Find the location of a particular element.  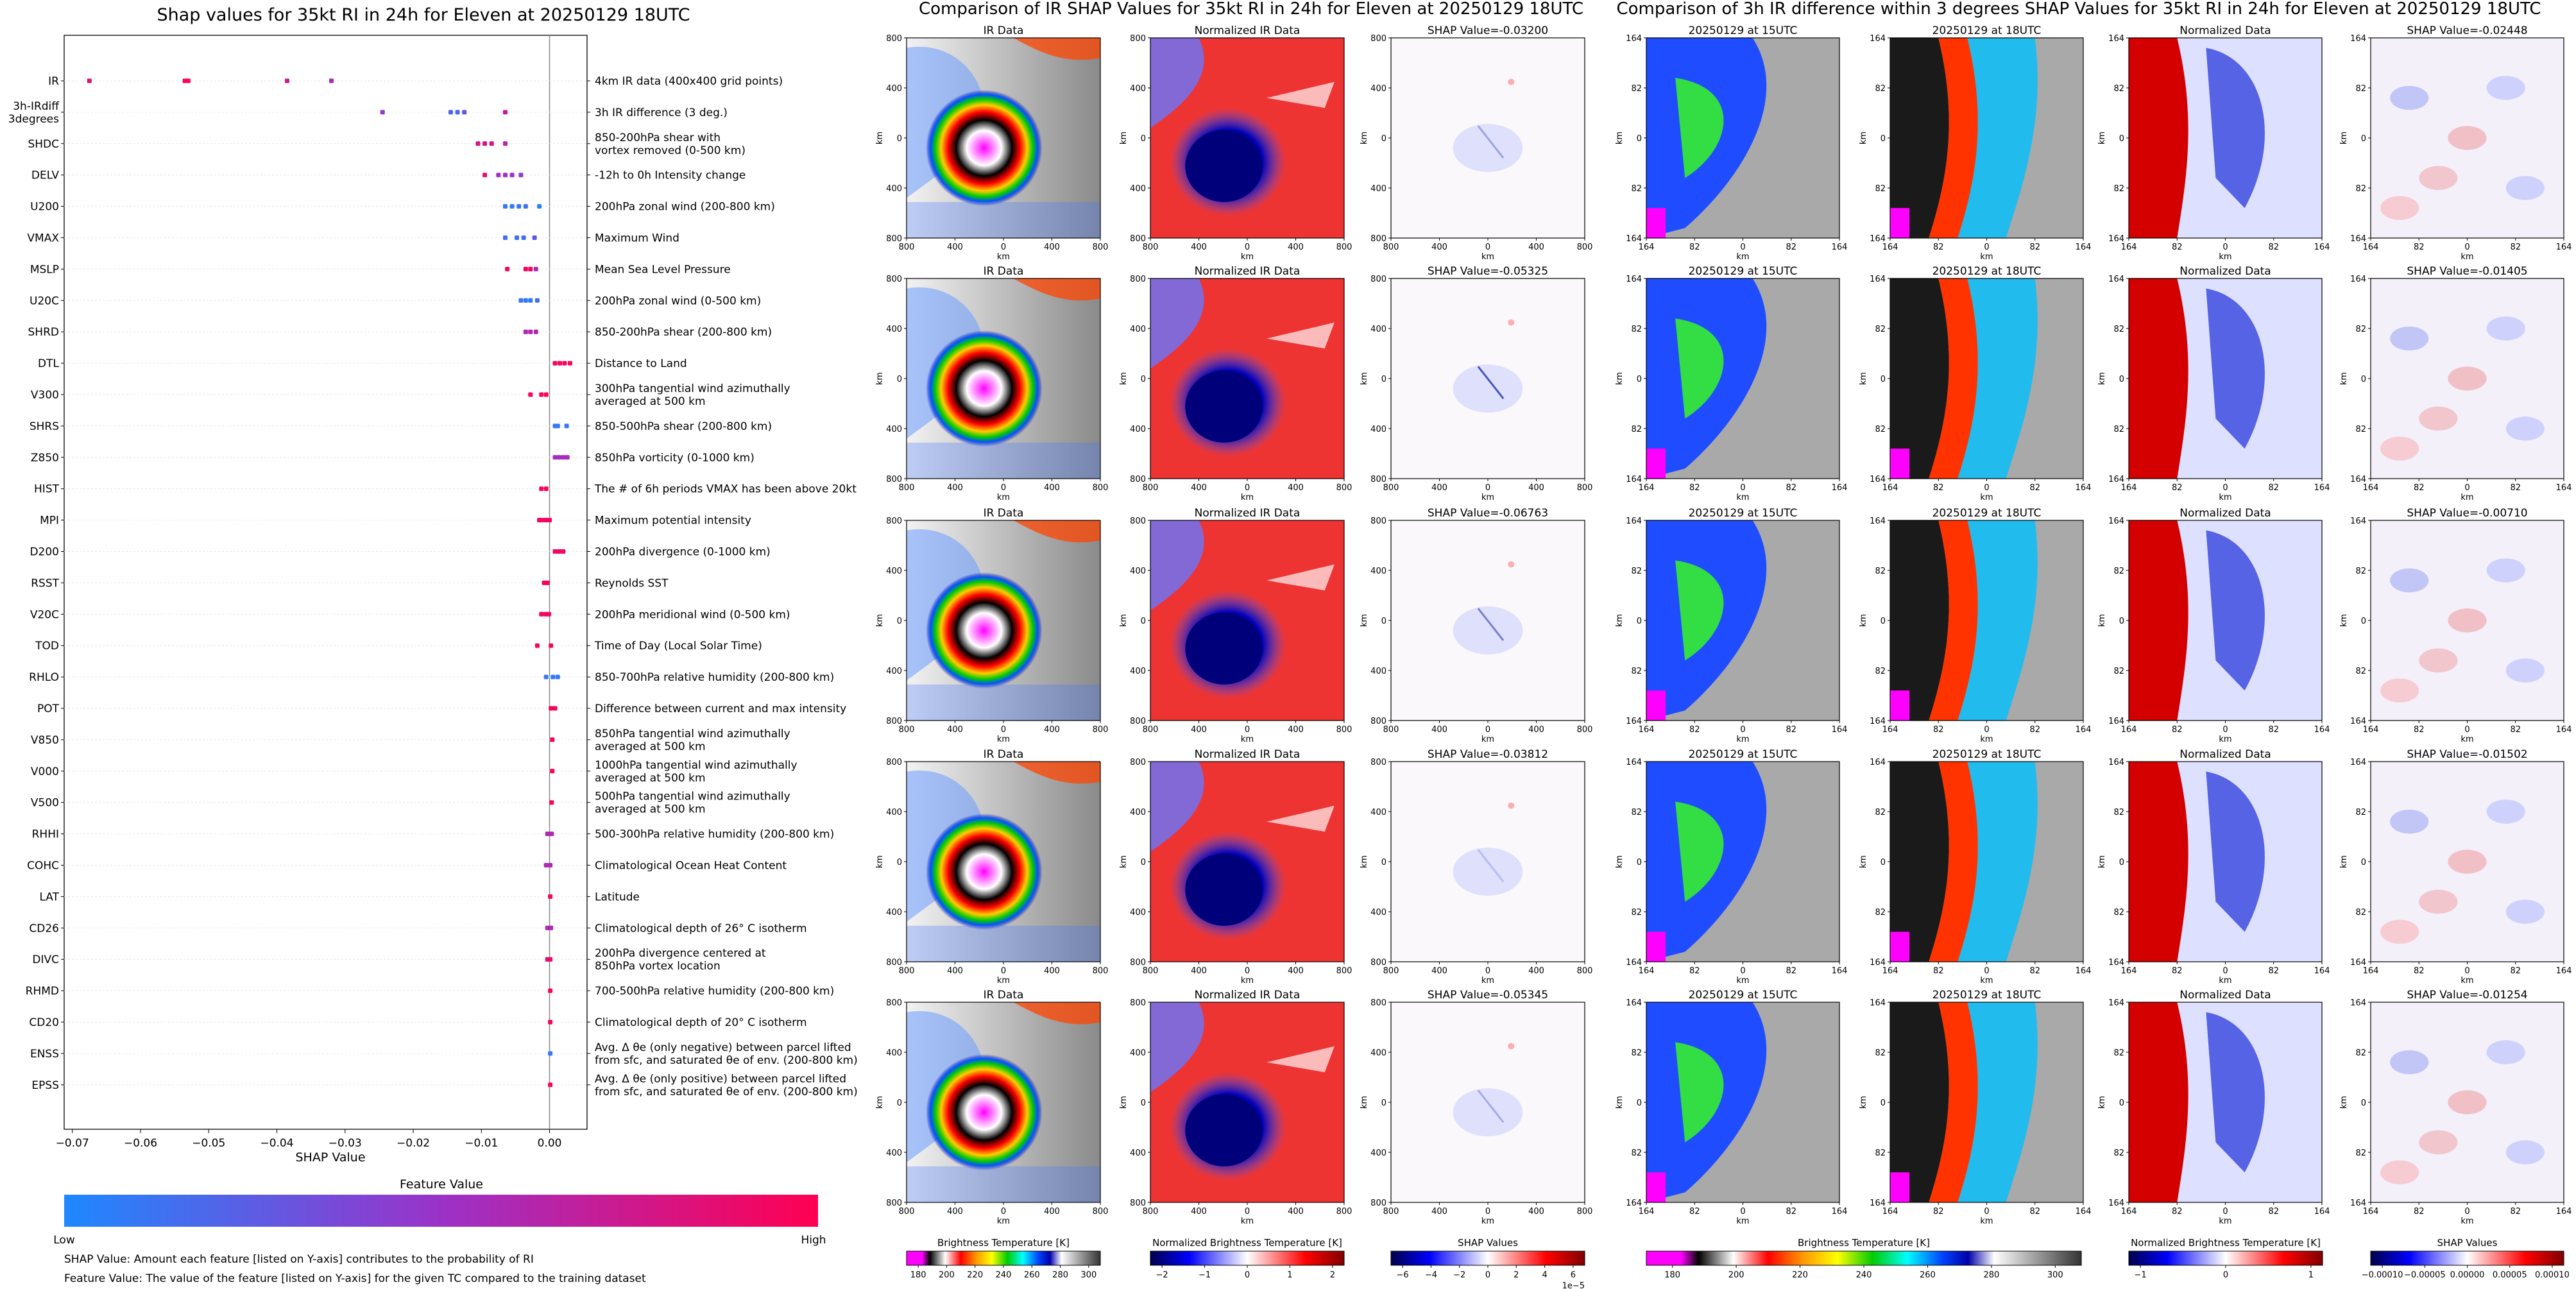

colorbar-tick-label: 180 is located at coordinates (918, 1275).